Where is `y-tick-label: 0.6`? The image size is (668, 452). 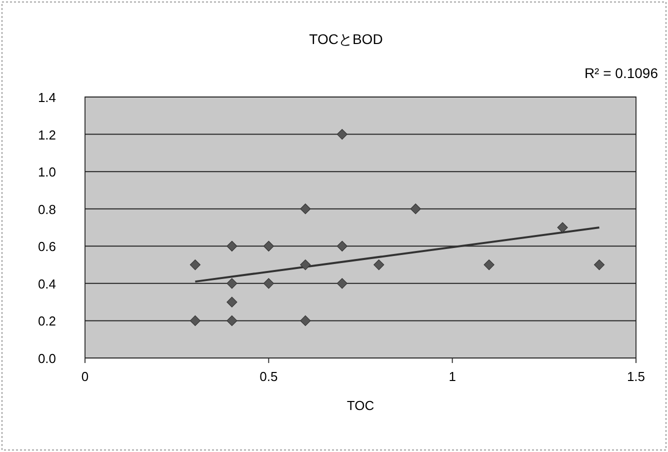
y-tick-label: 0.6 is located at coordinates (47, 246).